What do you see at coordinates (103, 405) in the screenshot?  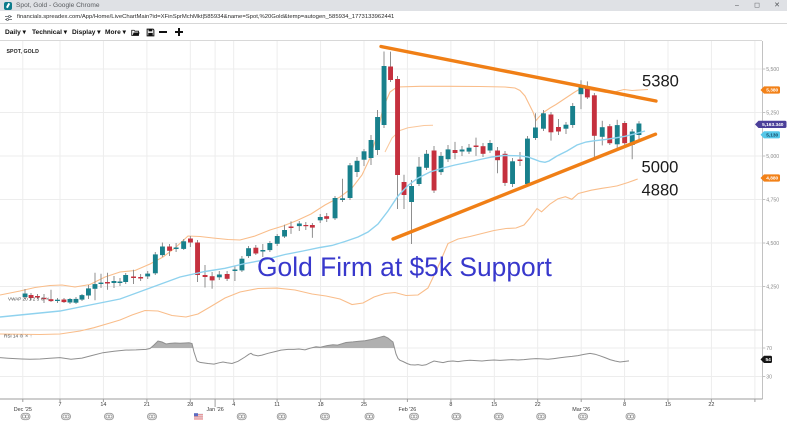 I see `svg-text: 14` at bounding box center [103, 405].